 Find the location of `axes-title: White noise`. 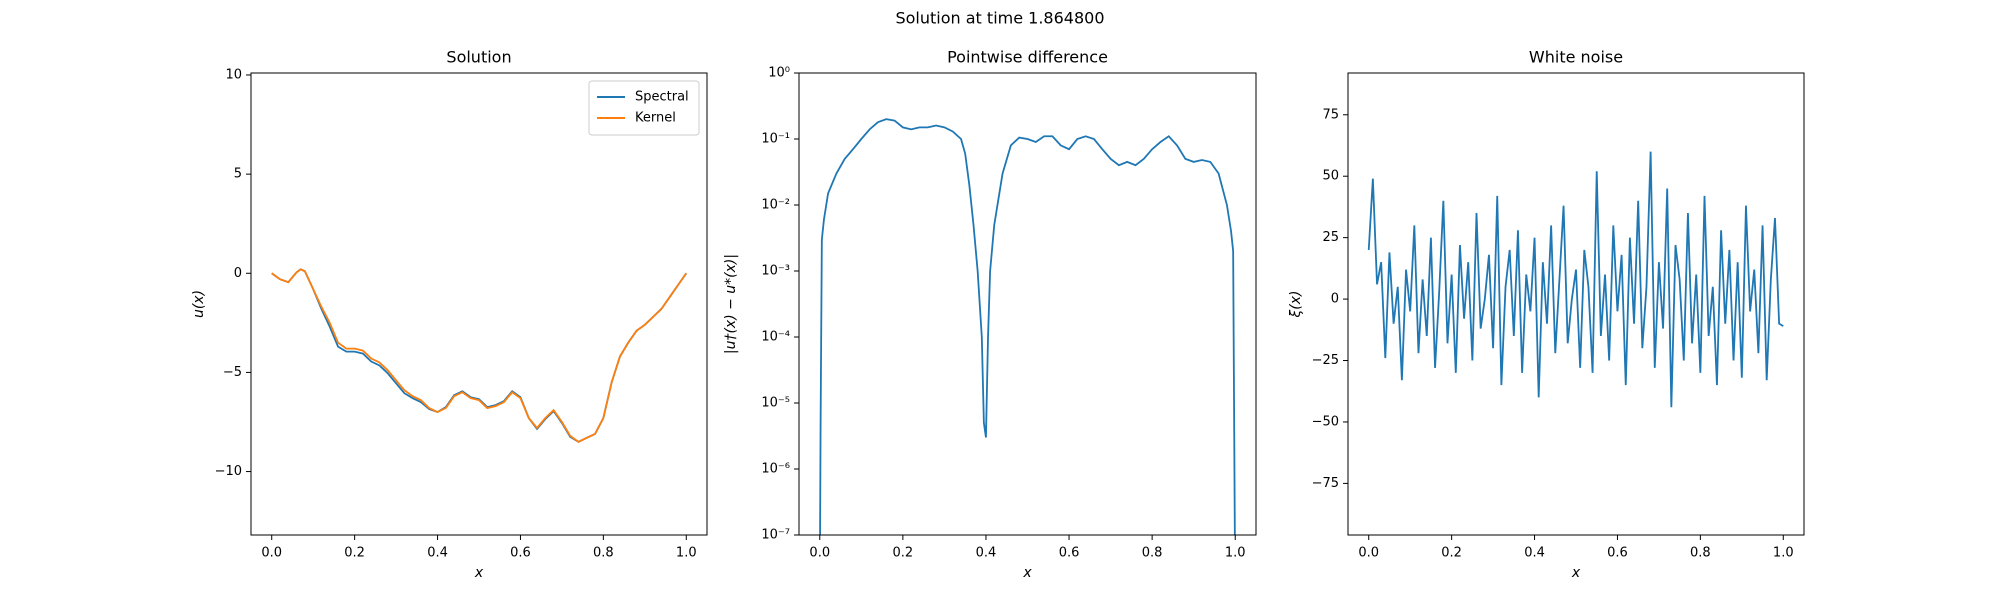

axes-title: White noise is located at coordinates (1576, 57).